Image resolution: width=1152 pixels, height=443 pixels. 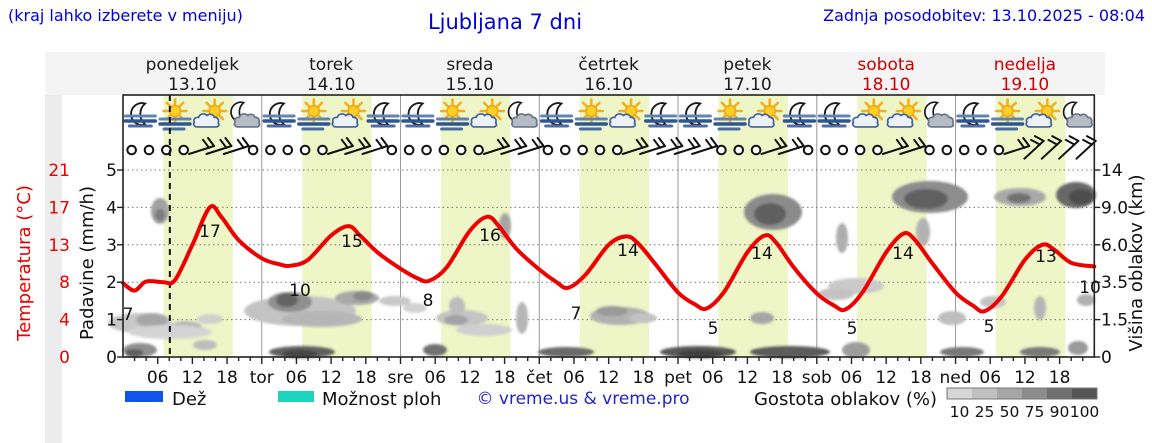 I want to click on temperature-value-label: 8, so click(x=428, y=301).